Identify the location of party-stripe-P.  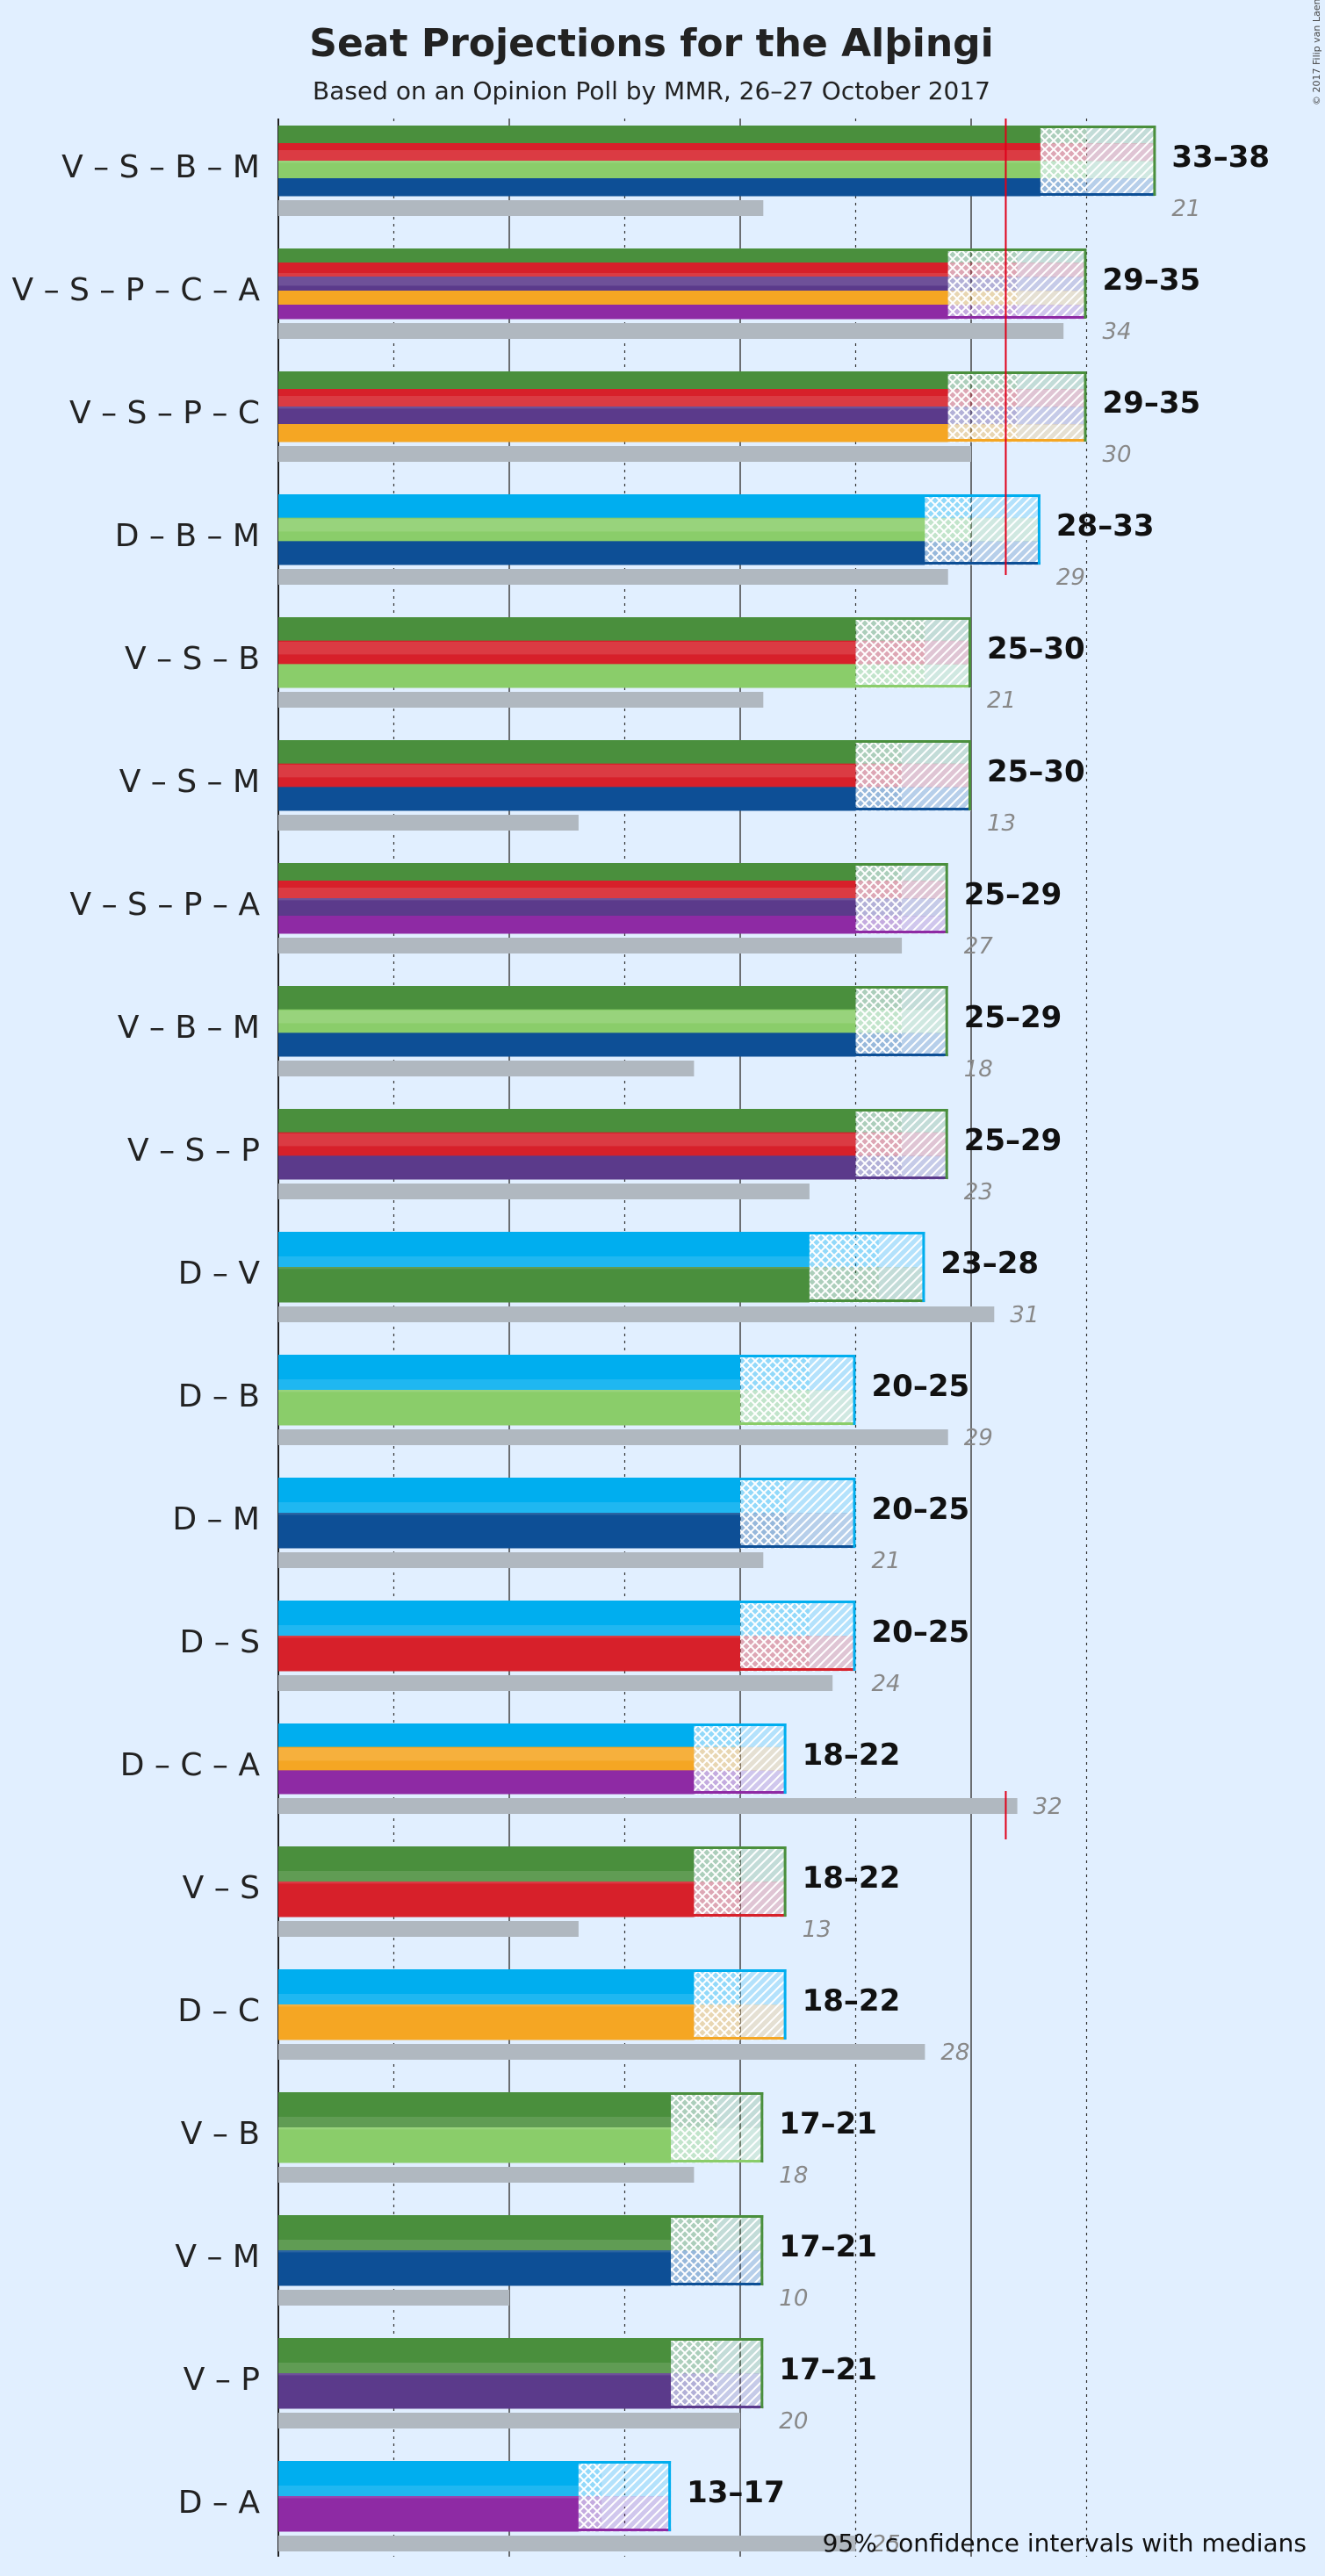
(613, 416).